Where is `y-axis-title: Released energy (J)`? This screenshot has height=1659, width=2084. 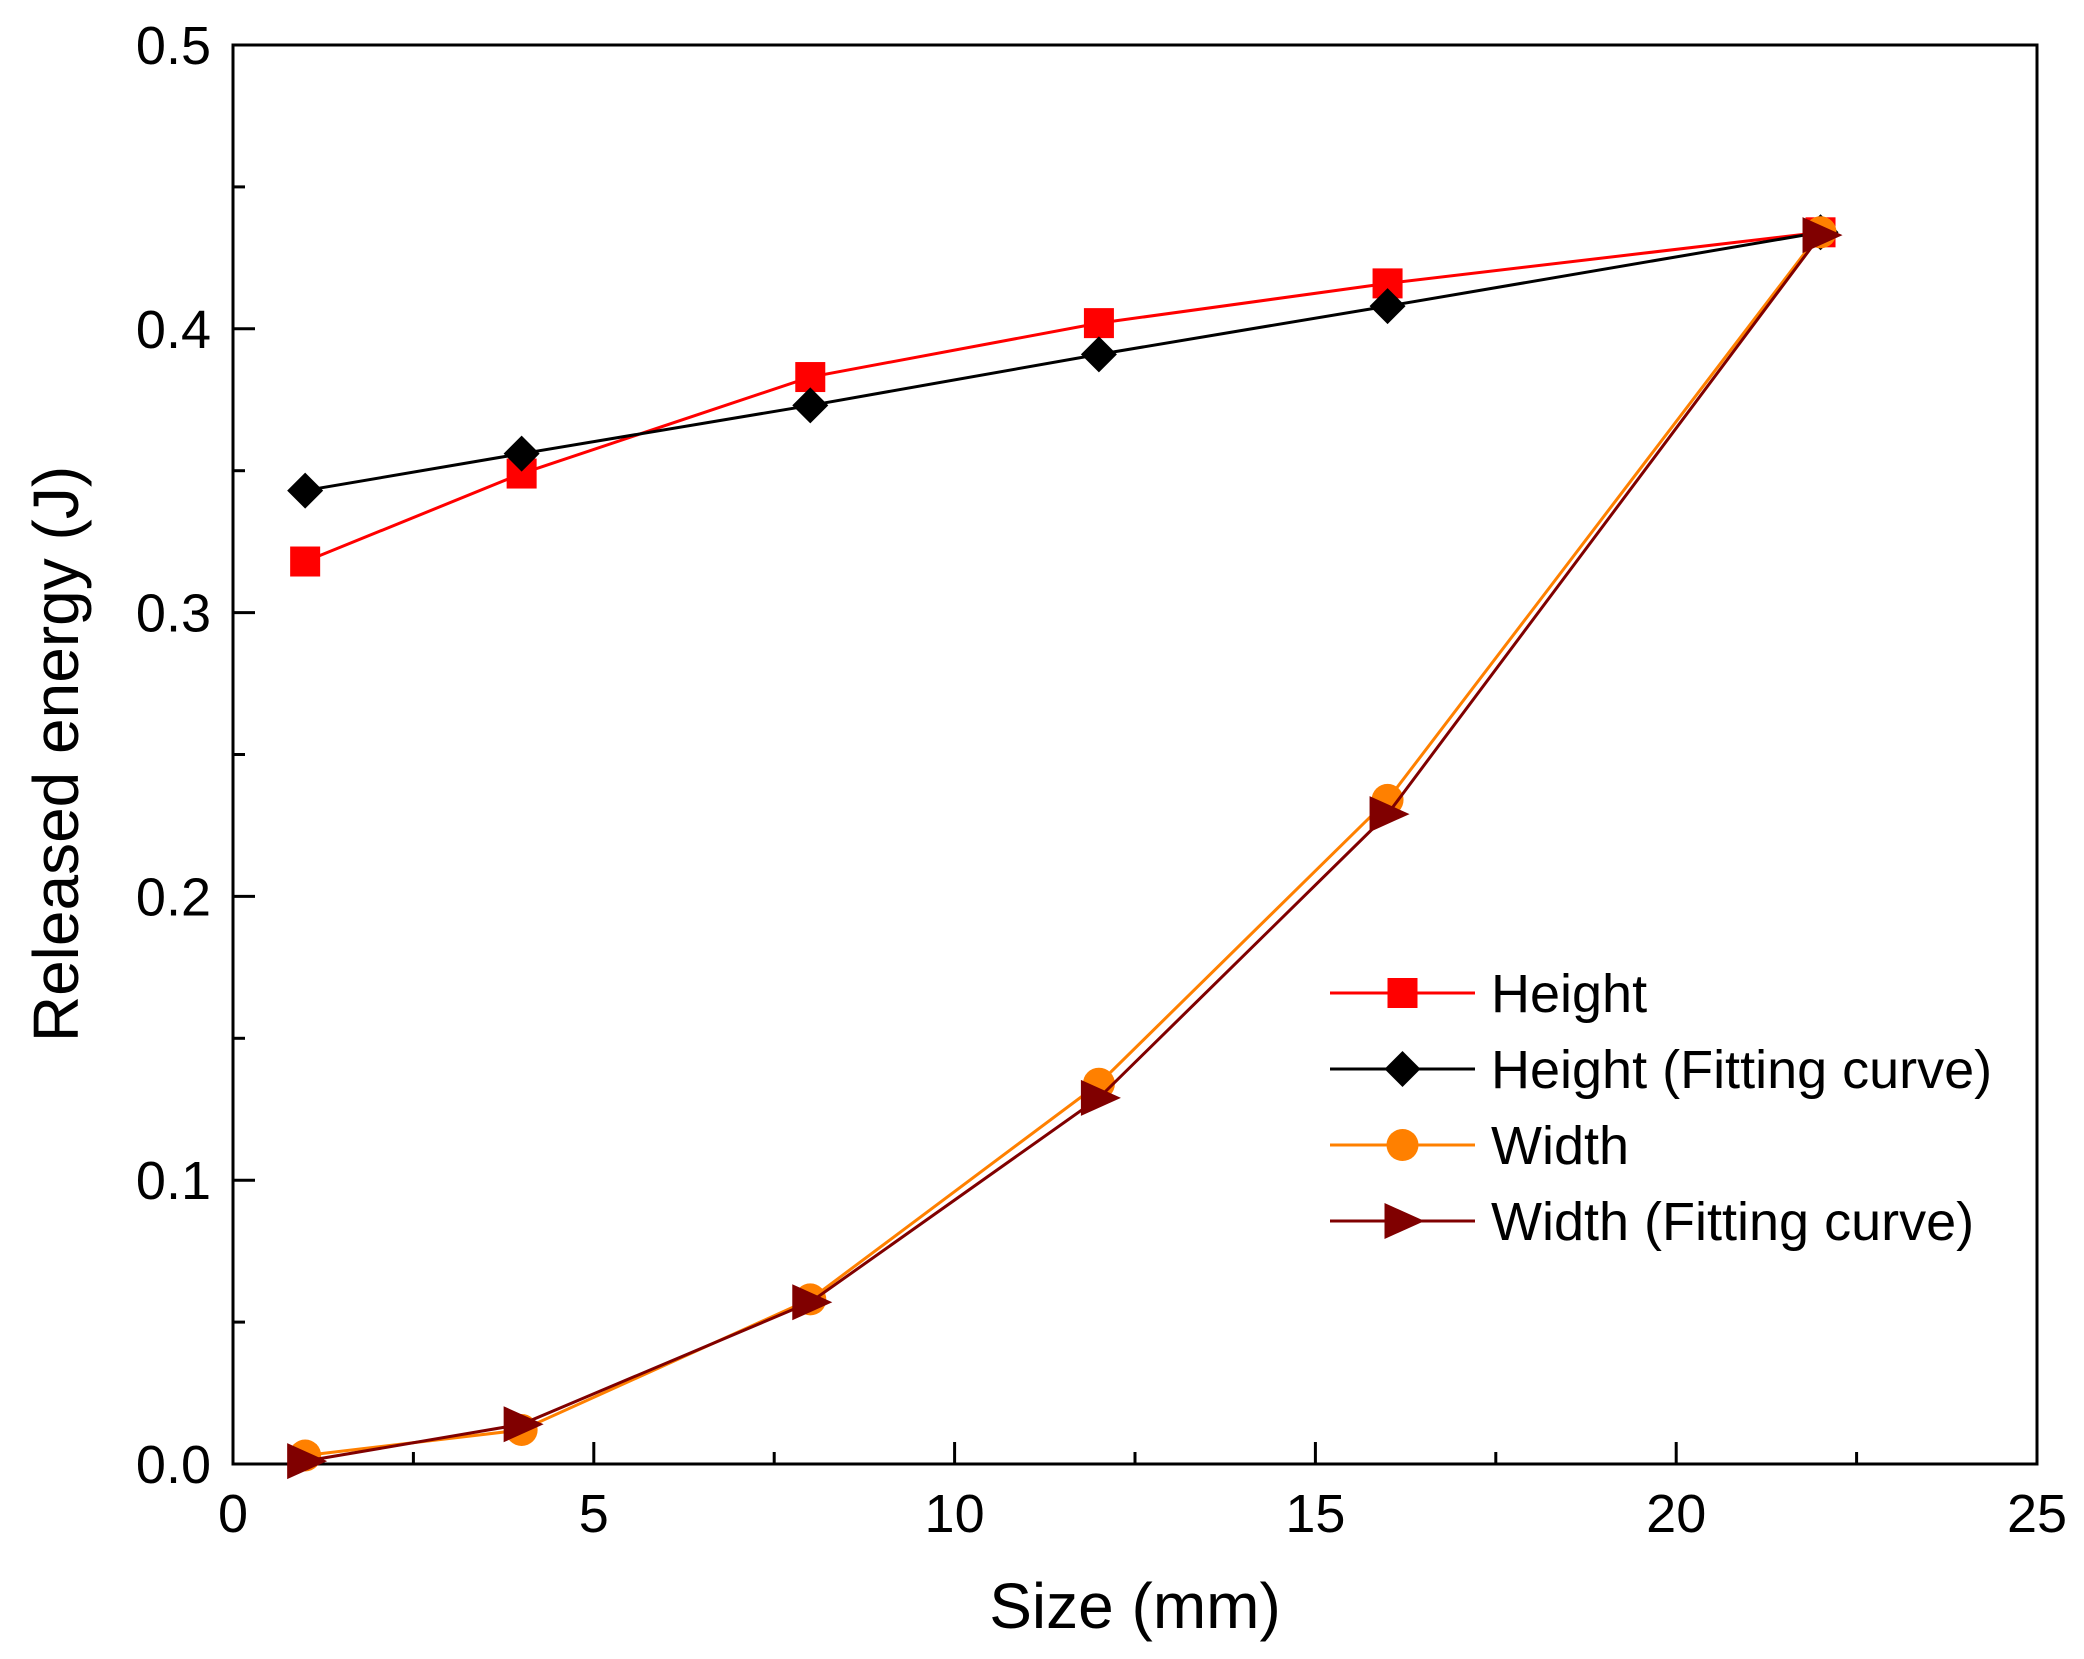 y-axis-title: Released energy (J) is located at coordinates (56, 754).